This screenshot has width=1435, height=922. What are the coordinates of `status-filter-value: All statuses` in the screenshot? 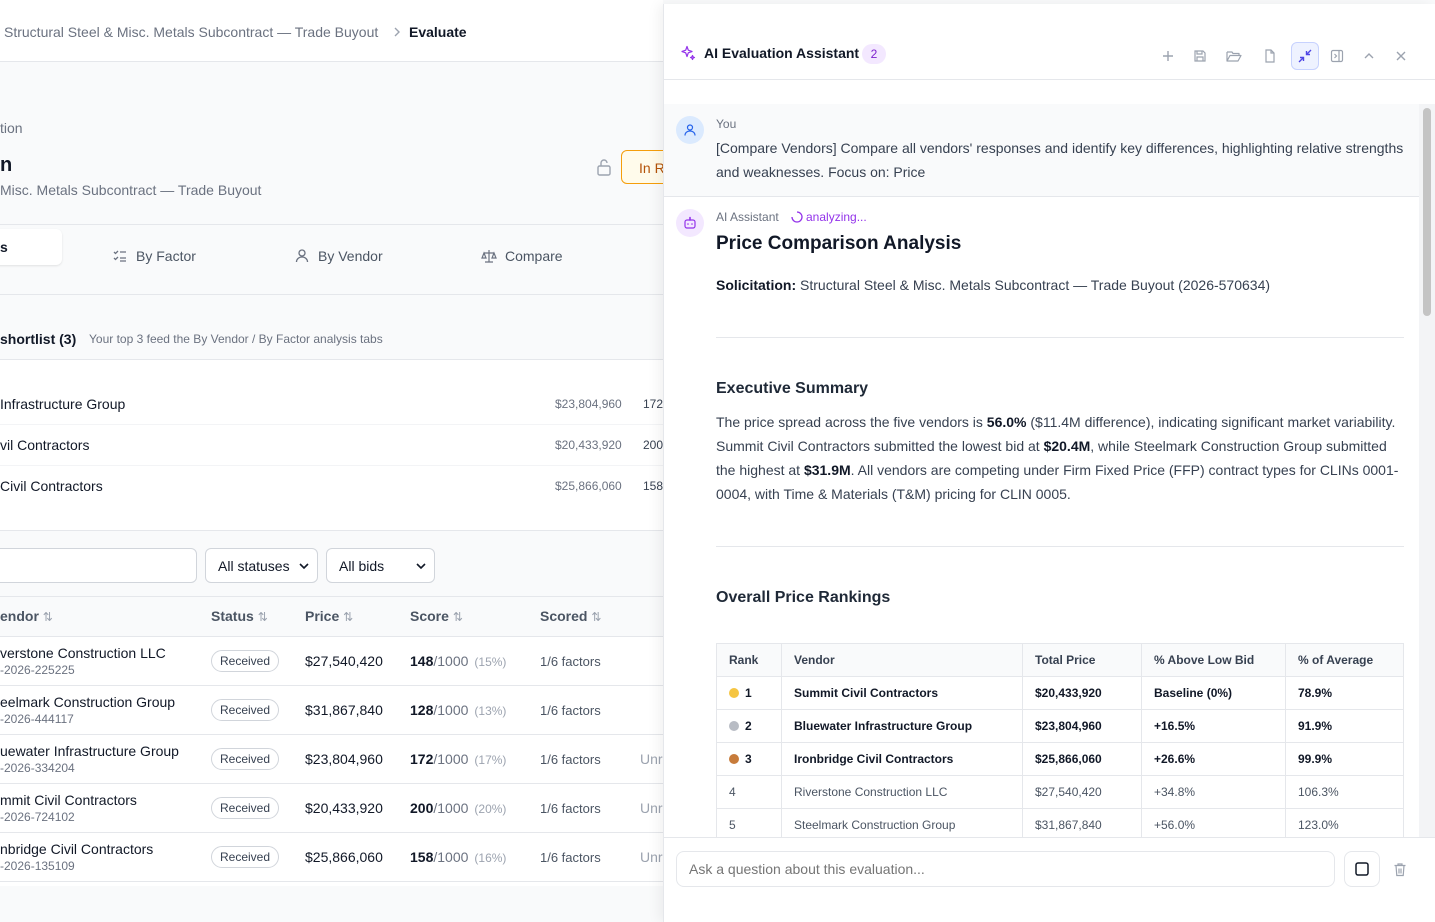 It's located at (254, 565).